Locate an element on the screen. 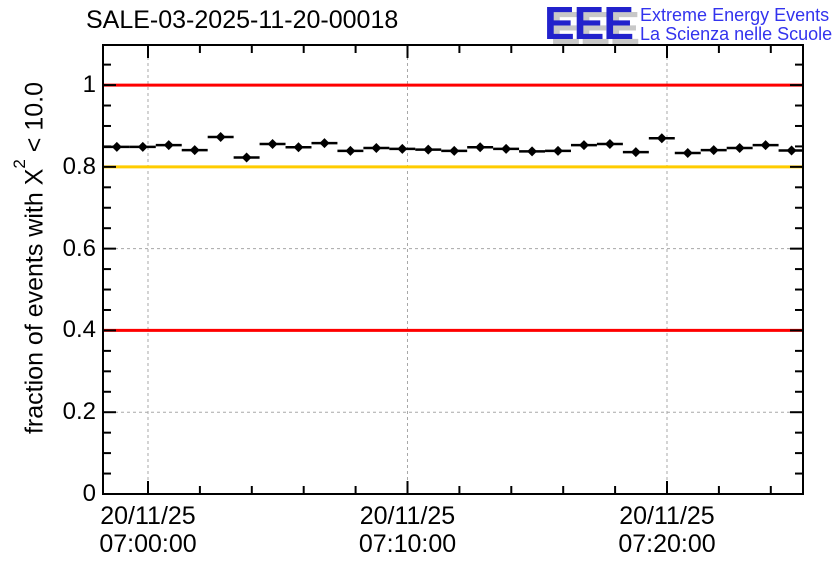  x-tick-time: 07:10:00 is located at coordinates (407, 544).